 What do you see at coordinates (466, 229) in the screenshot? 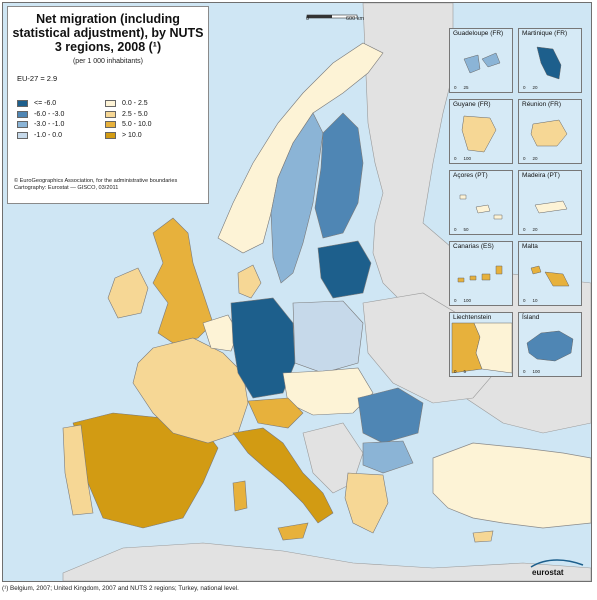
I see `tick: 50` at bounding box center [466, 229].